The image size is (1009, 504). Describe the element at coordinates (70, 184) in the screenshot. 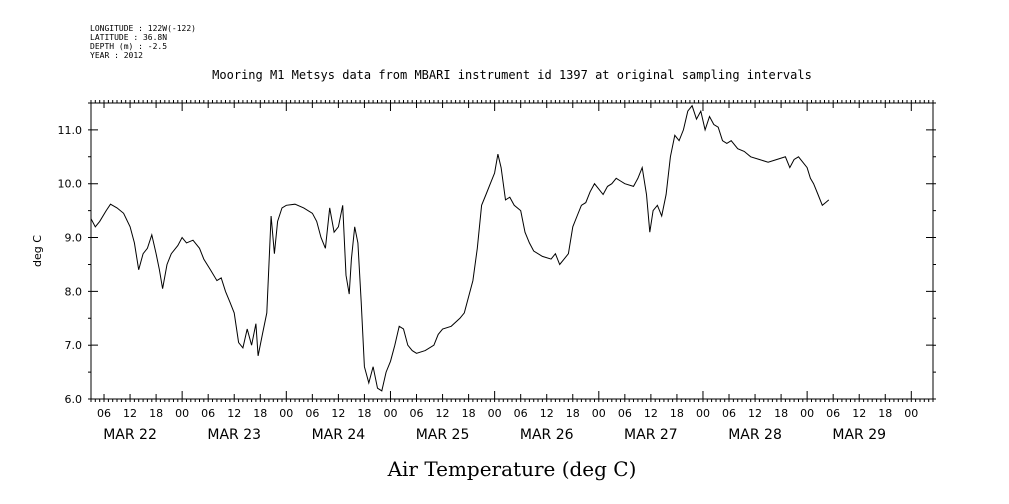

I see `y-tick-label: 10.0` at that location.